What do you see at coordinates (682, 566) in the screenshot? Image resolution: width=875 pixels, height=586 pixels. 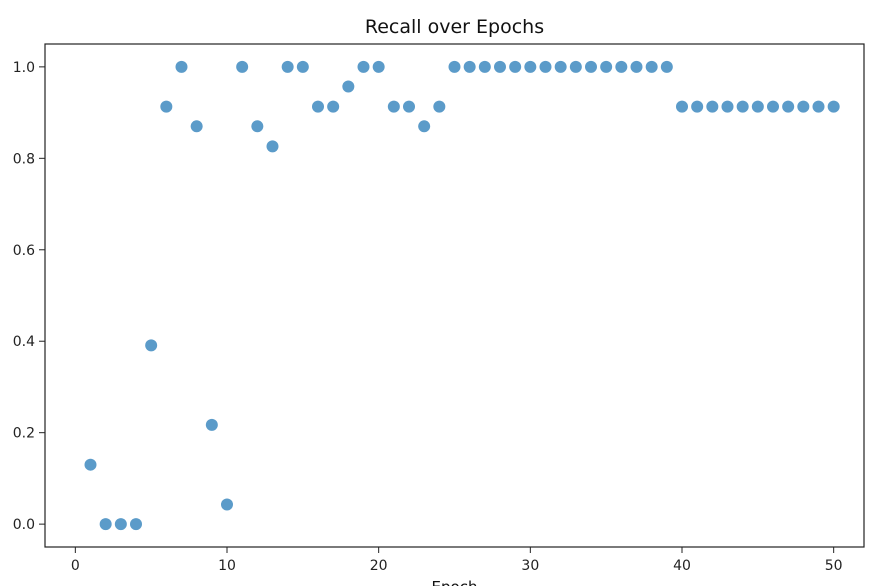 I see `x-tick-label: 40` at bounding box center [682, 566].